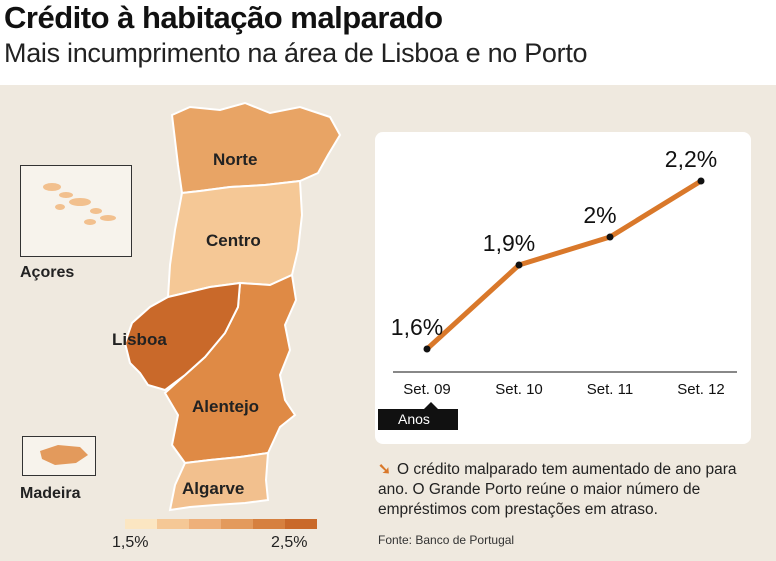  I want to click on region-label-lisboa: Lisboa, so click(139, 339).